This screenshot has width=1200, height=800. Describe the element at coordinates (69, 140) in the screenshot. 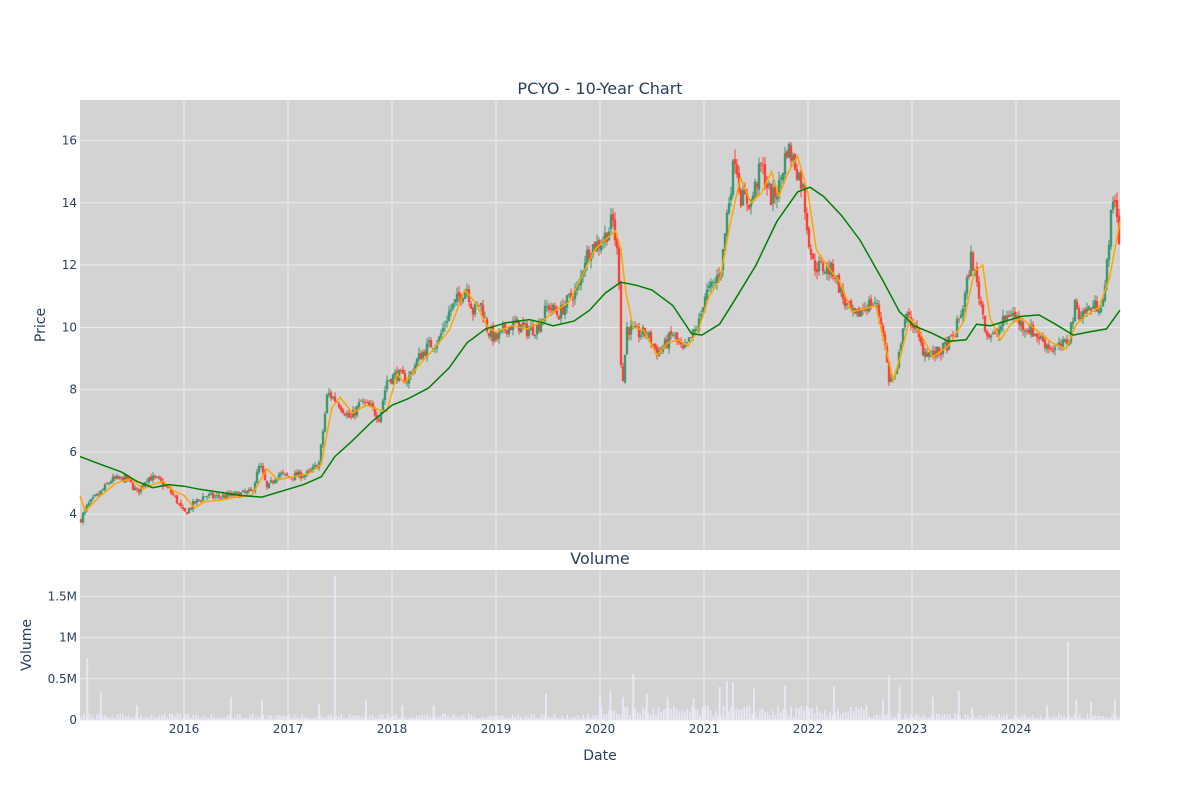

I see `price-y-tick-label: 16` at that location.